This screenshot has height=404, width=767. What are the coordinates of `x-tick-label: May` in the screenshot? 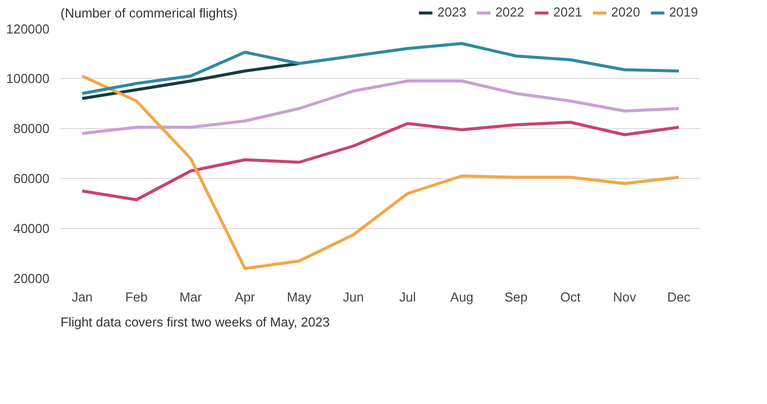 It's located at (299, 297).